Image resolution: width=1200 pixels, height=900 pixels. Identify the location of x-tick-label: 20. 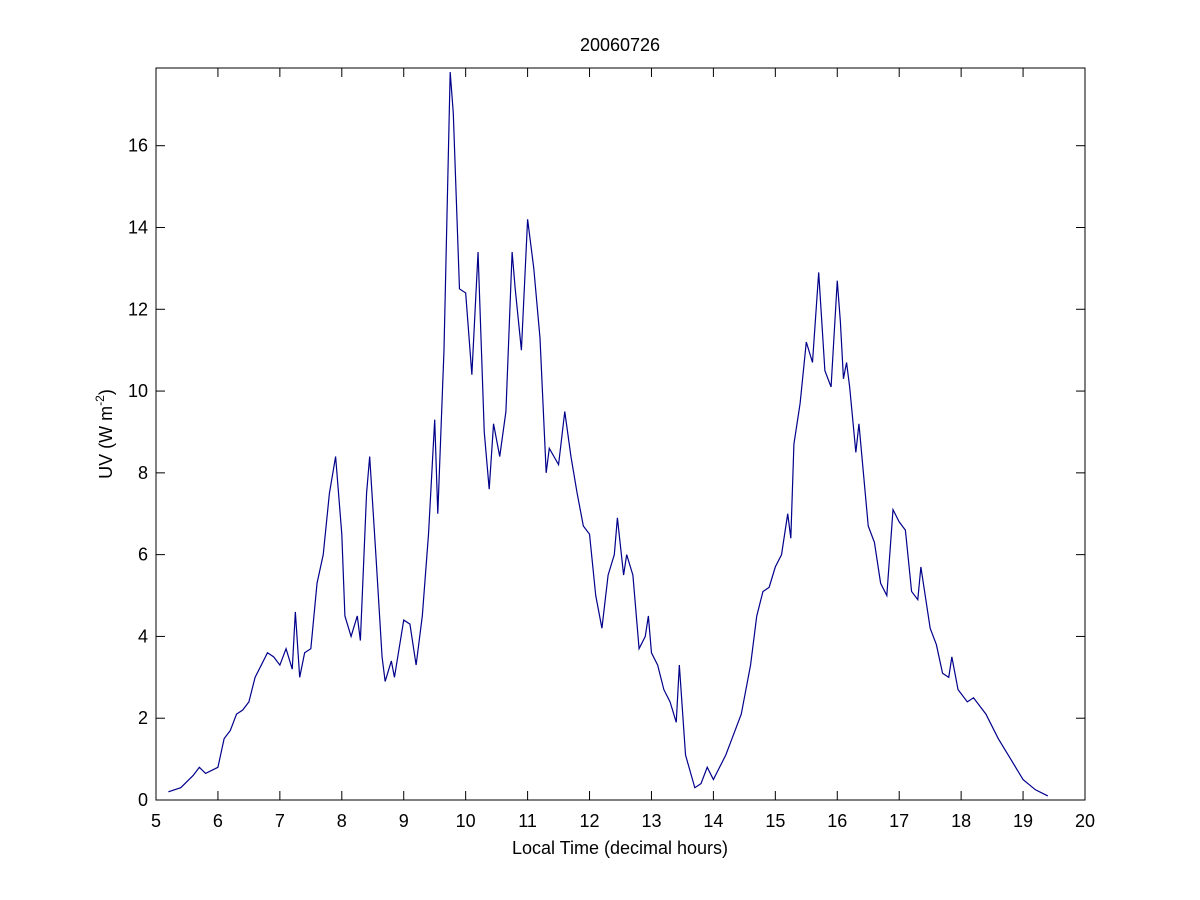
(1085, 821).